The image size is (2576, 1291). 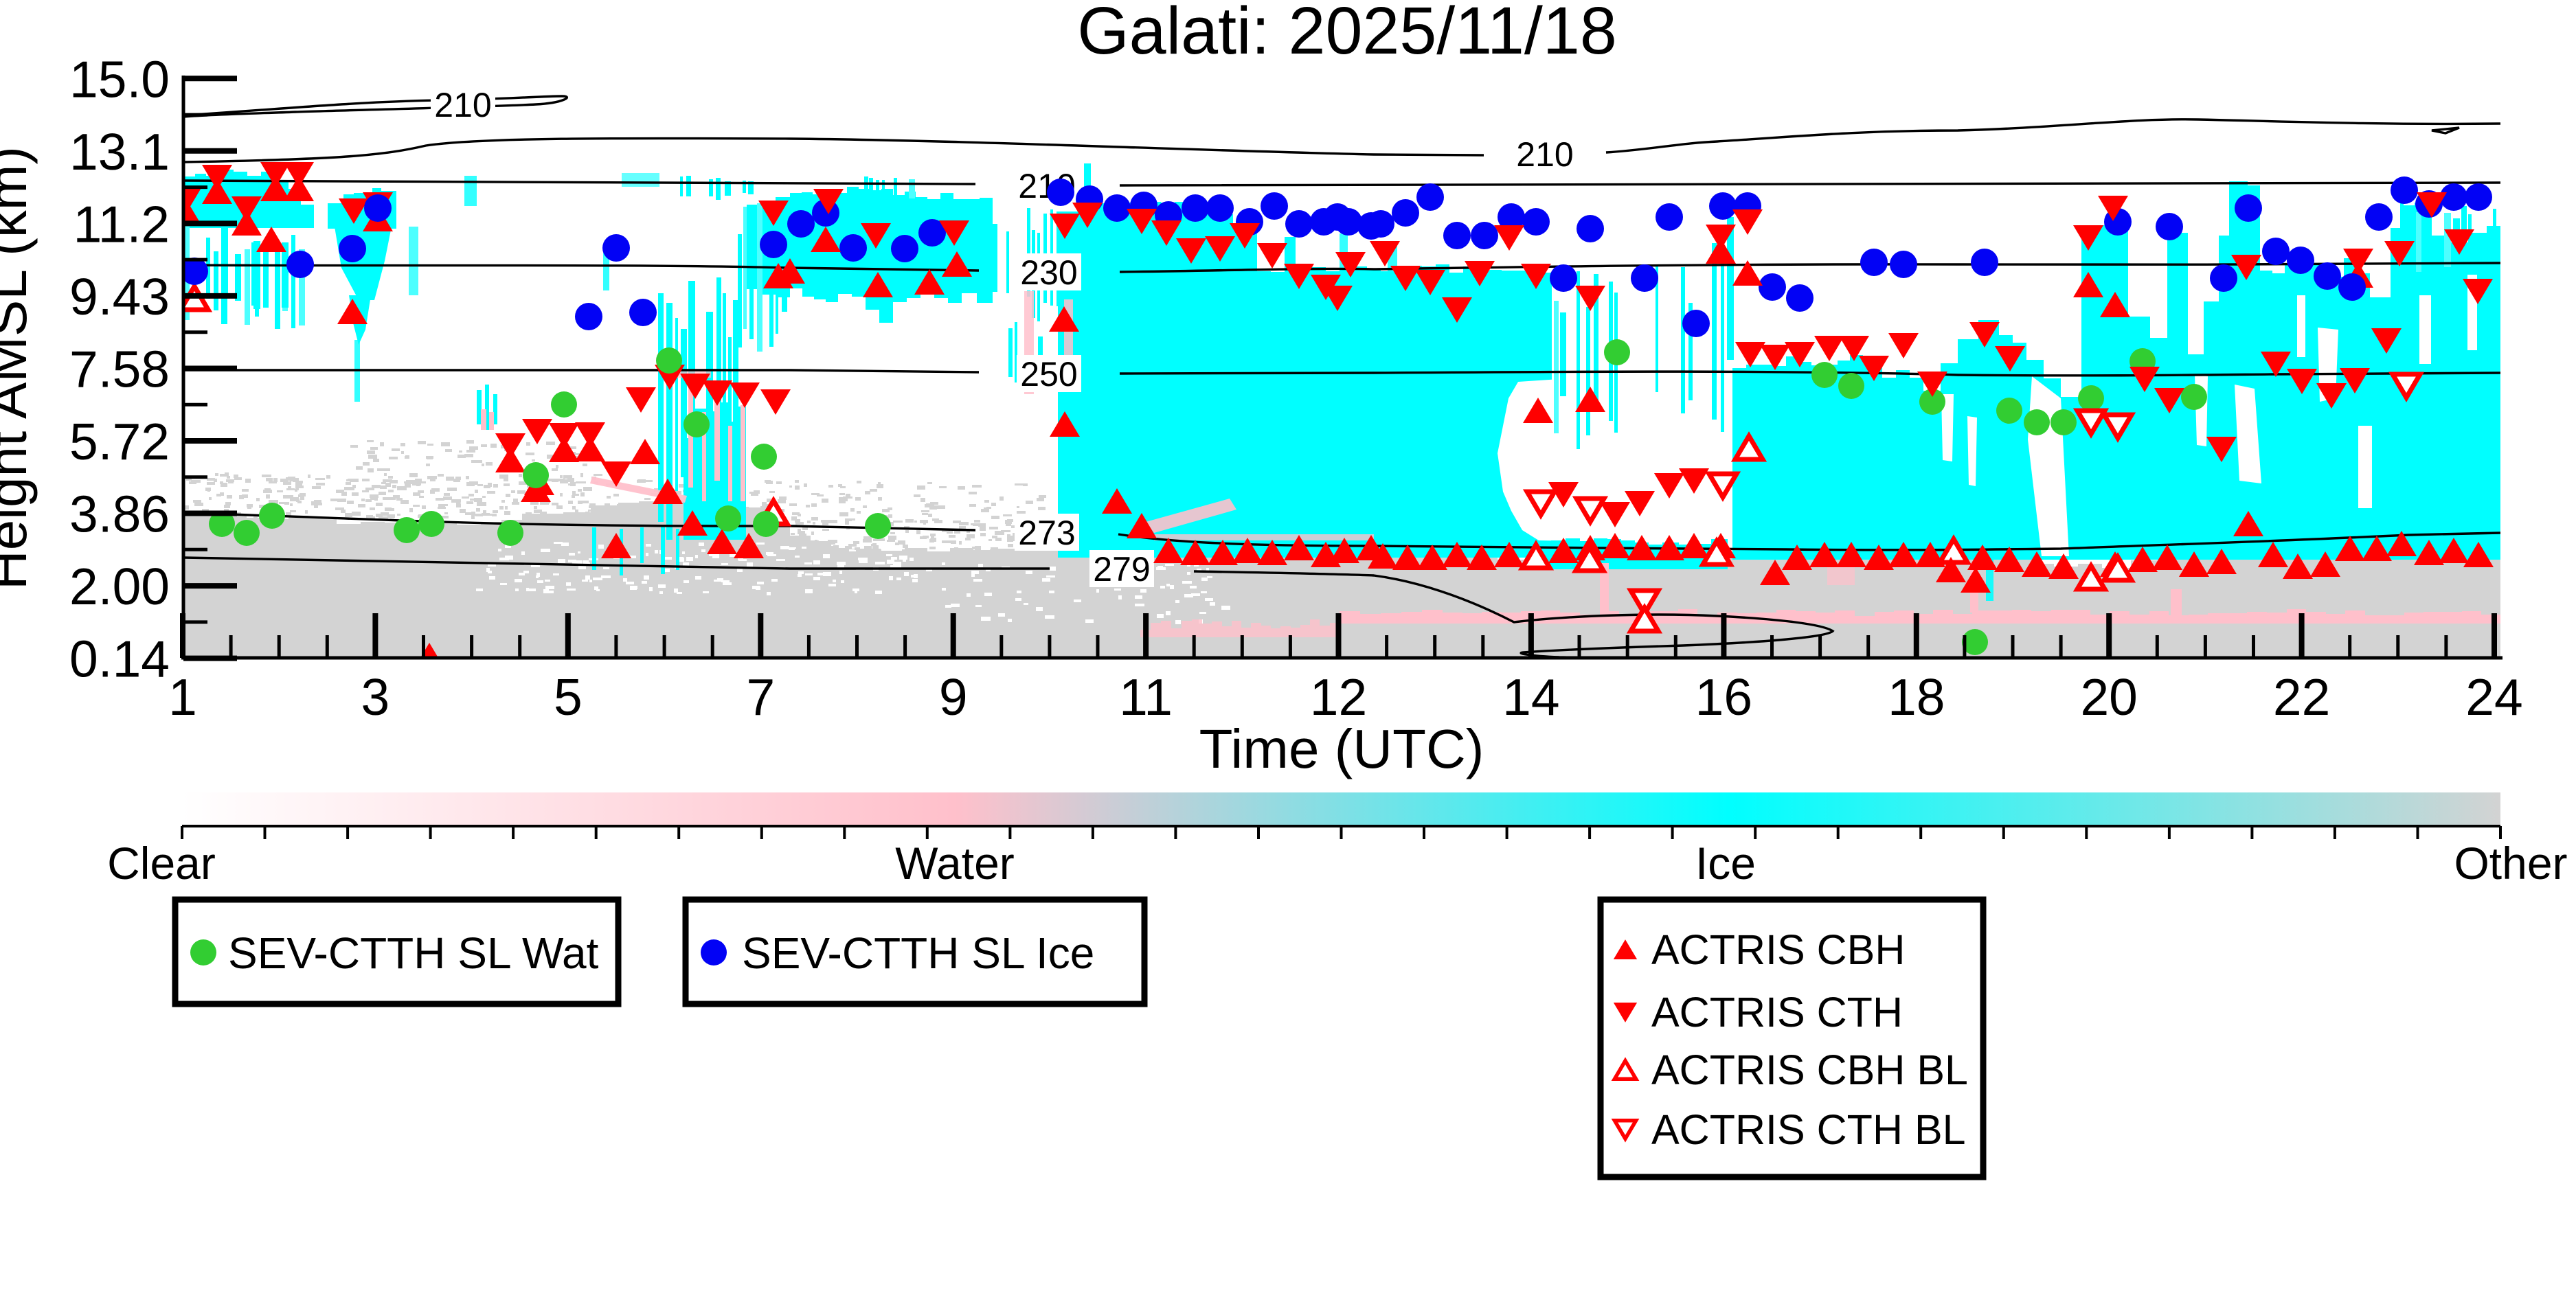 What do you see at coordinates (1048, 374) in the screenshot?
I see `svg-text: 250` at bounding box center [1048, 374].